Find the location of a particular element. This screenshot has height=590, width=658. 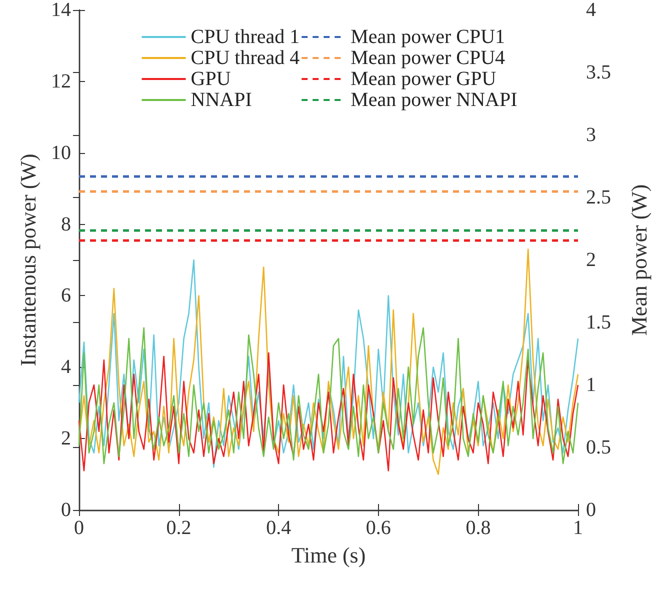

y2-tick-label: 1 is located at coordinates (591, 385).